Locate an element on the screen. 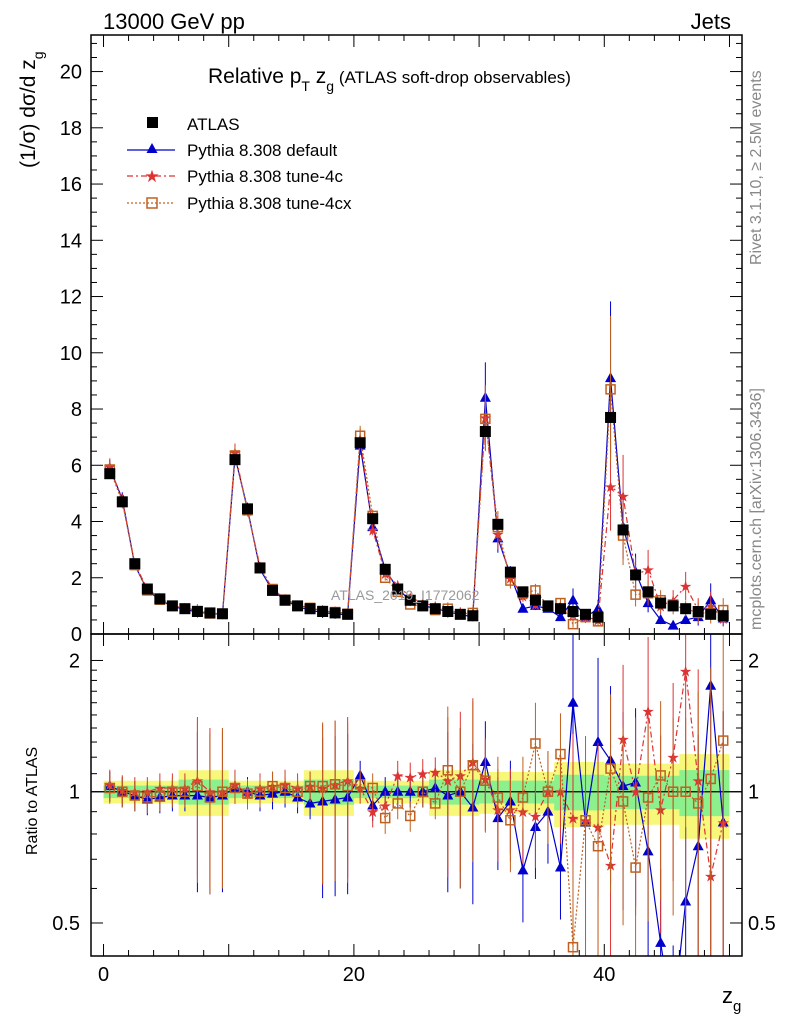  title-z: z is located at coordinates (318, 76).